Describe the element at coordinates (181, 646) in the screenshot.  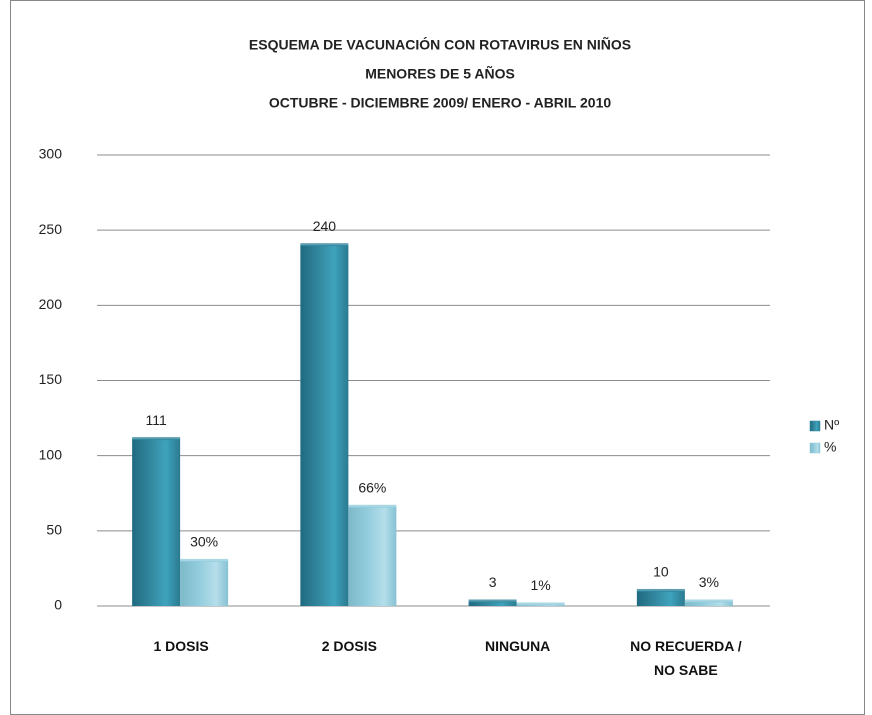
I see `x-tick-label: 1 DOSIS` at that location.